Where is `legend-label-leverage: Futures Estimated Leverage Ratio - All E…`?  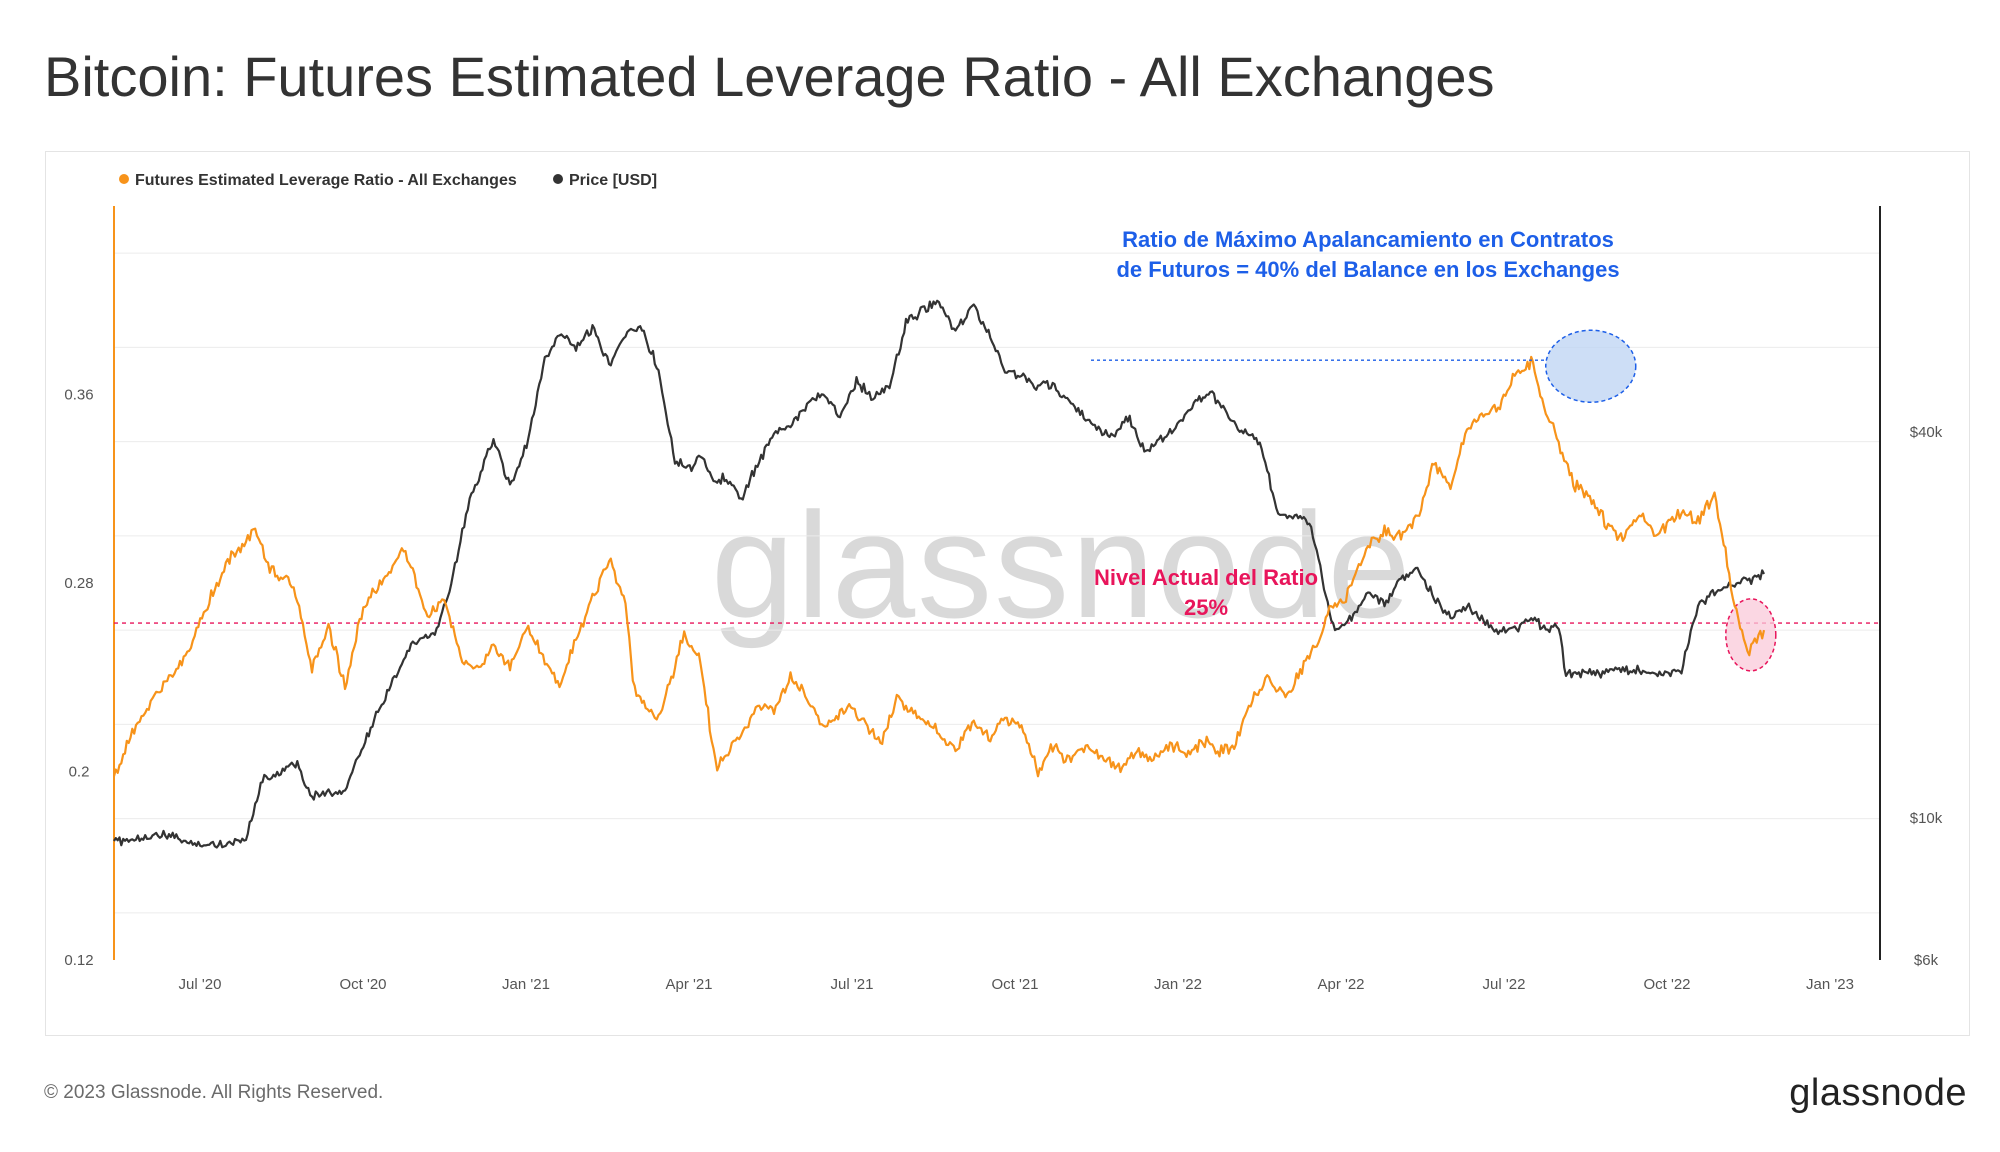
legend-label-leverage: Futures Estimated Leverage Ratio - All E… is located at coordinates (326, 180).